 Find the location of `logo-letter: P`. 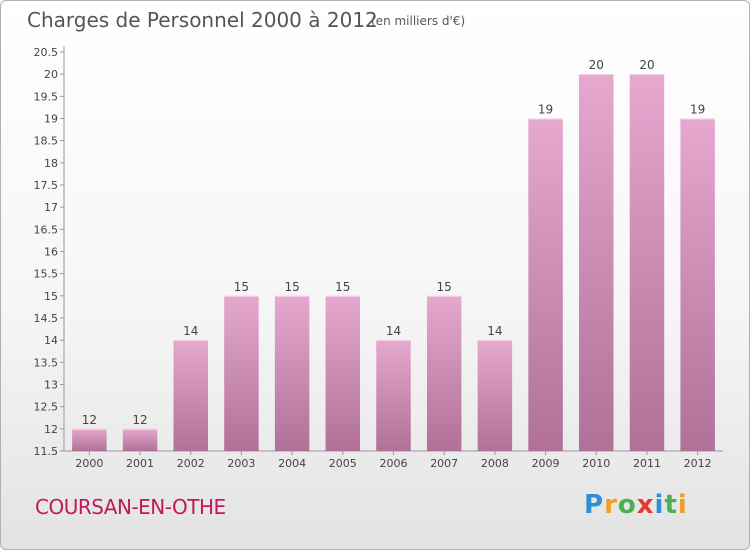

logo-letter: P is located at coordinates (594, 505).